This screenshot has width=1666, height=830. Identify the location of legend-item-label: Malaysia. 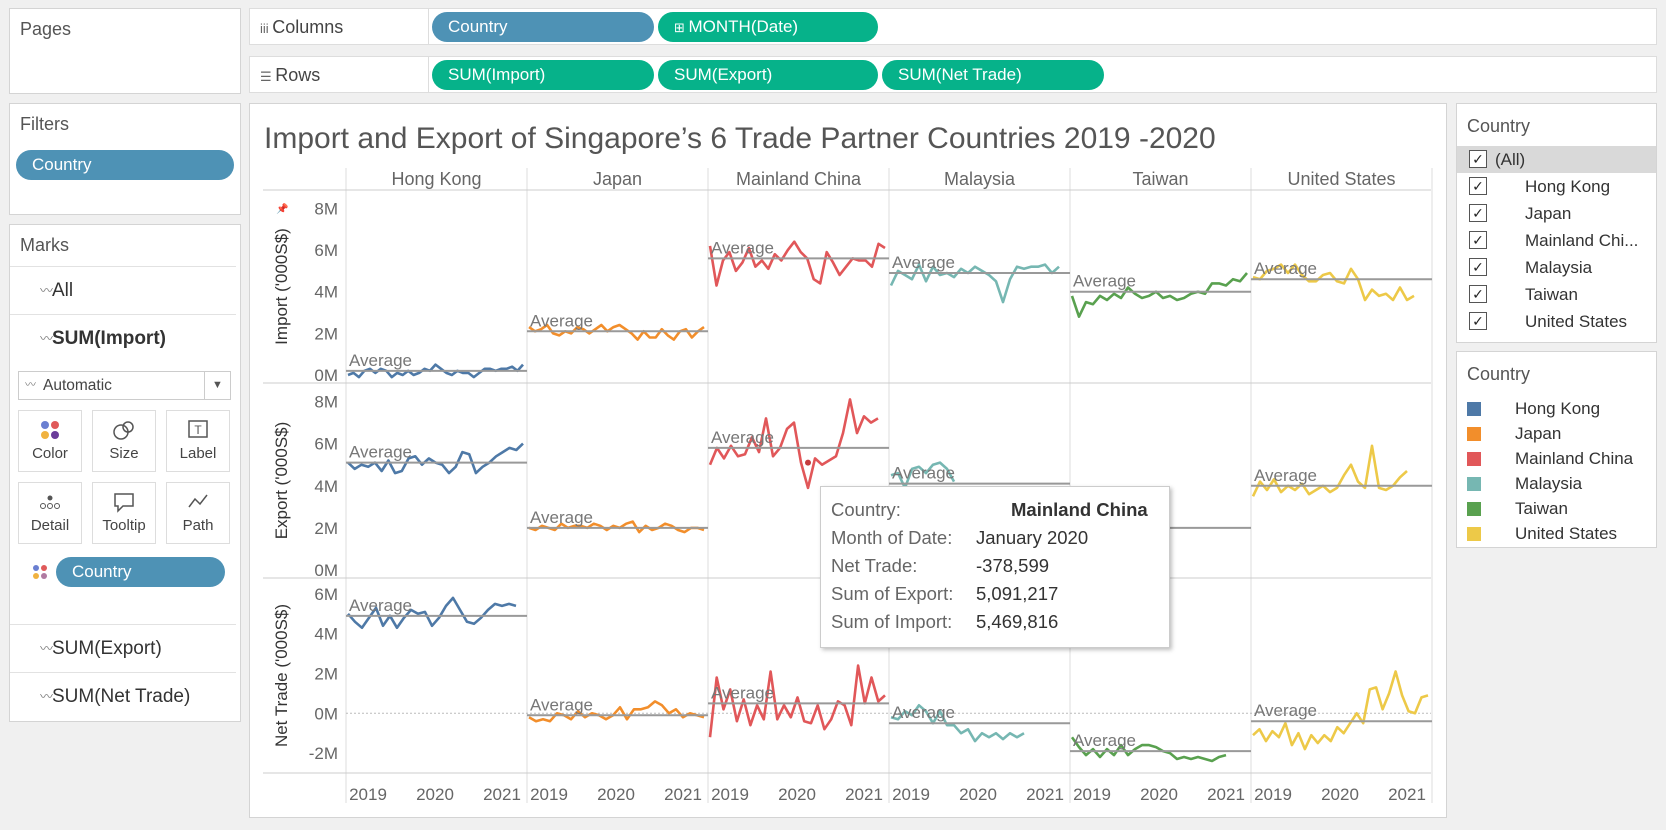
(1549, 483).